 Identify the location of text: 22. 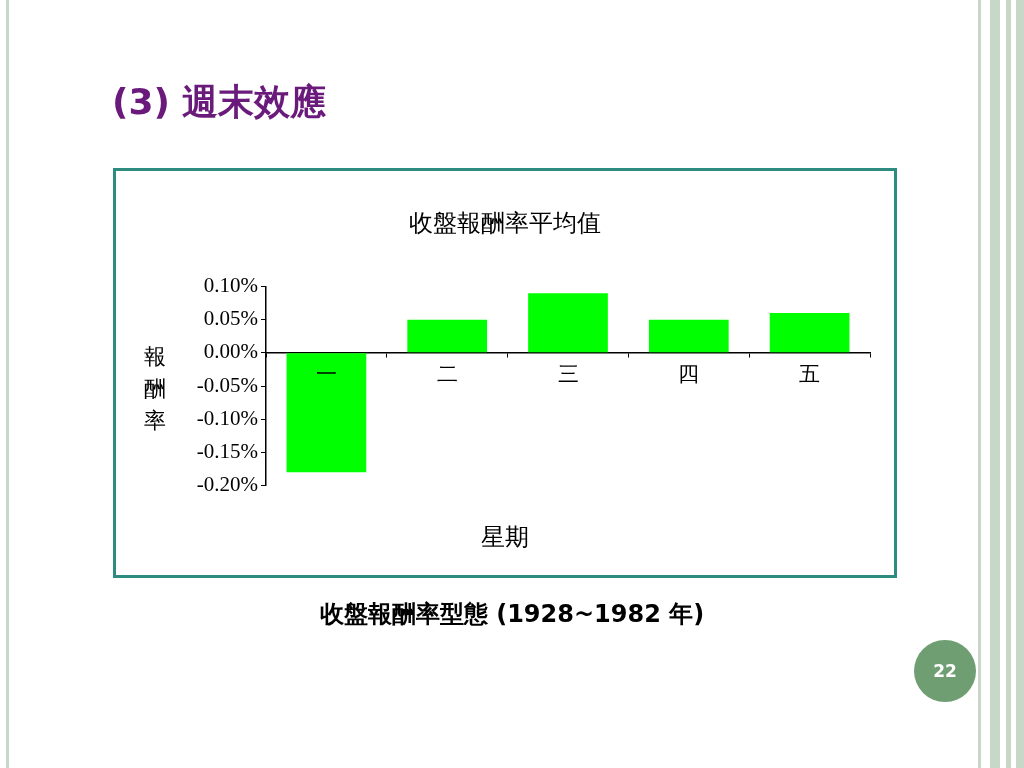
(945, 671).